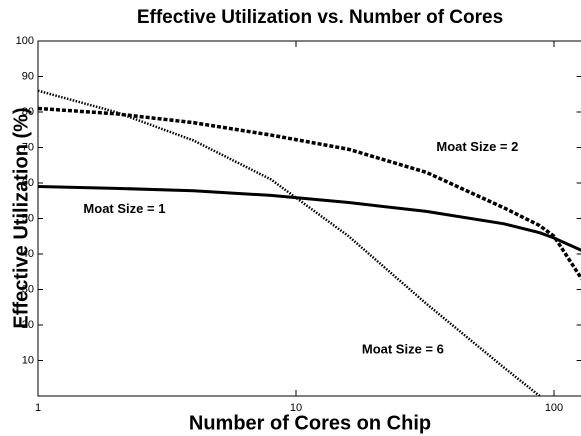 The image size is (581, 436). Describe the element at coordinates (28, 218) in the screenshot. I see `y-tick-label: 50` at that location.